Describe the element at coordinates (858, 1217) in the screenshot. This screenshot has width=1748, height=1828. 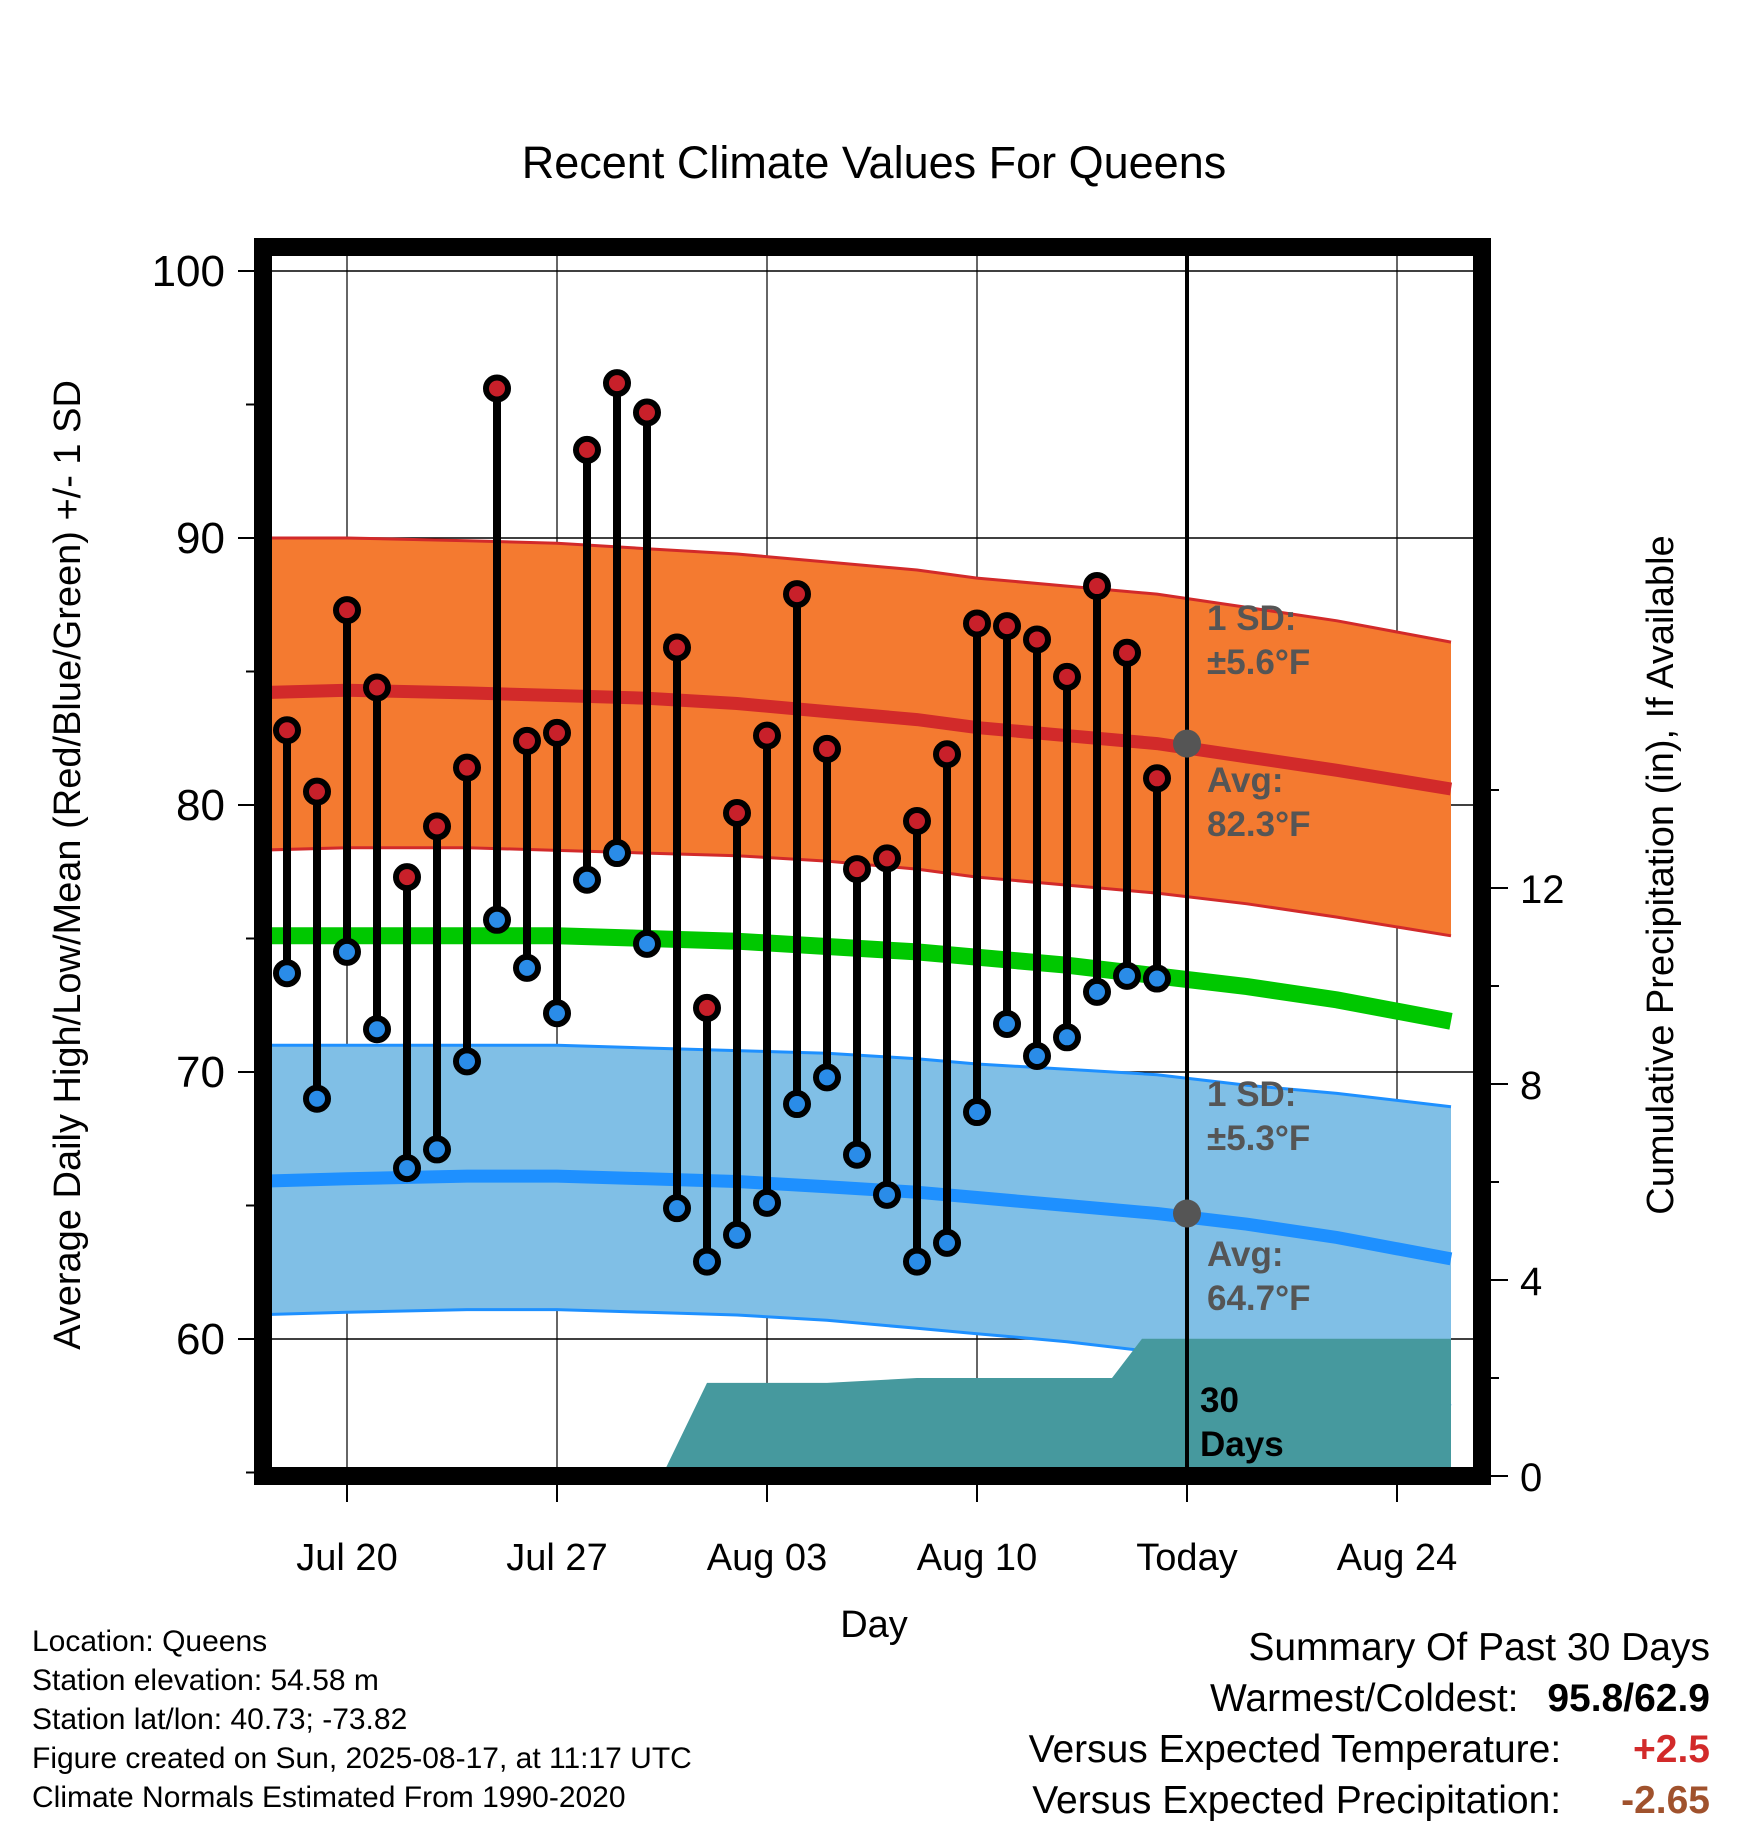
I see `normal-low-line` at that location.